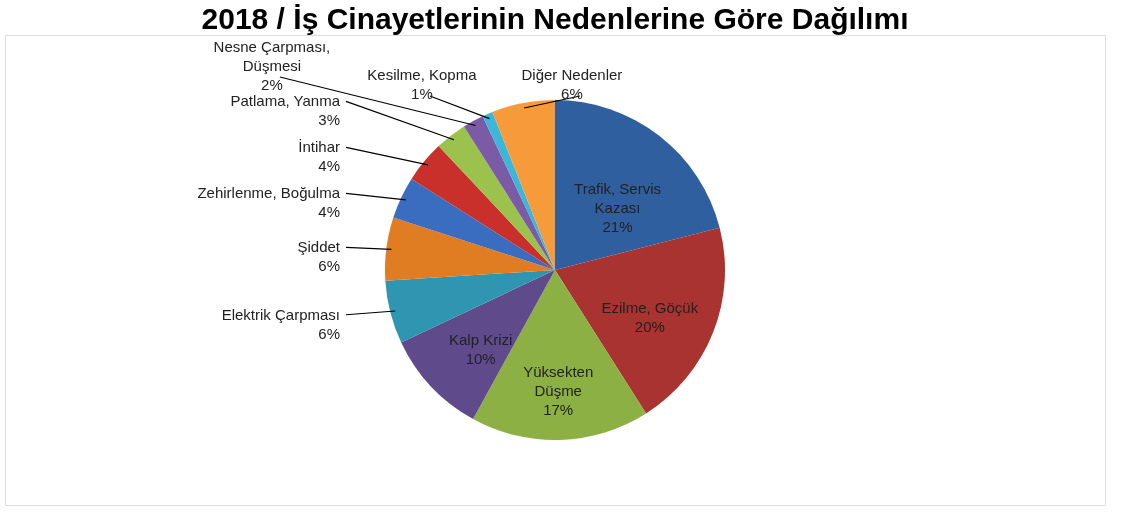  What do you see at coordinates (480, 339) in the screenshot?
I see `slice-label: Kalp Krizi` at bounding box center [480, 339].